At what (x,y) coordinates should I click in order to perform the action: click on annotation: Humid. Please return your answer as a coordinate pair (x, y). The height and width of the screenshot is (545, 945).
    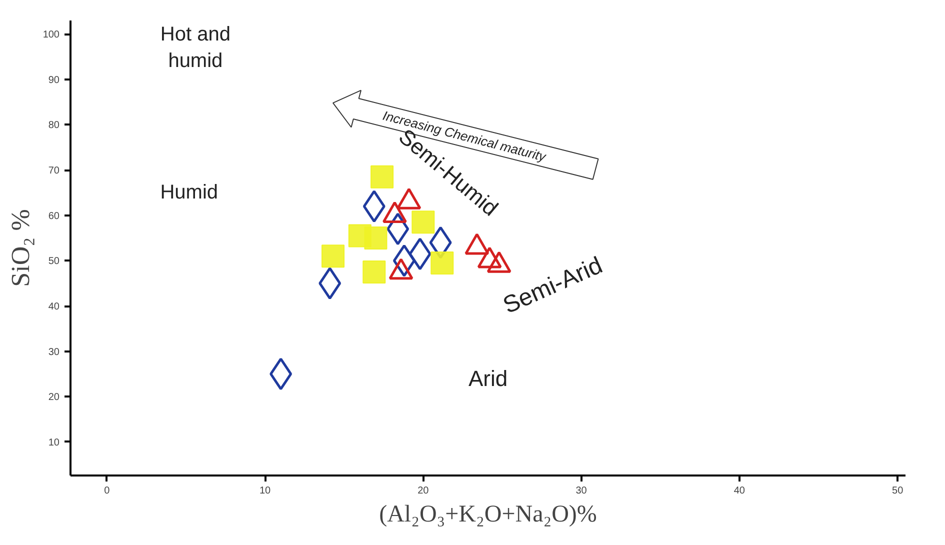
    Looking at the image, I should click on (189, 193).